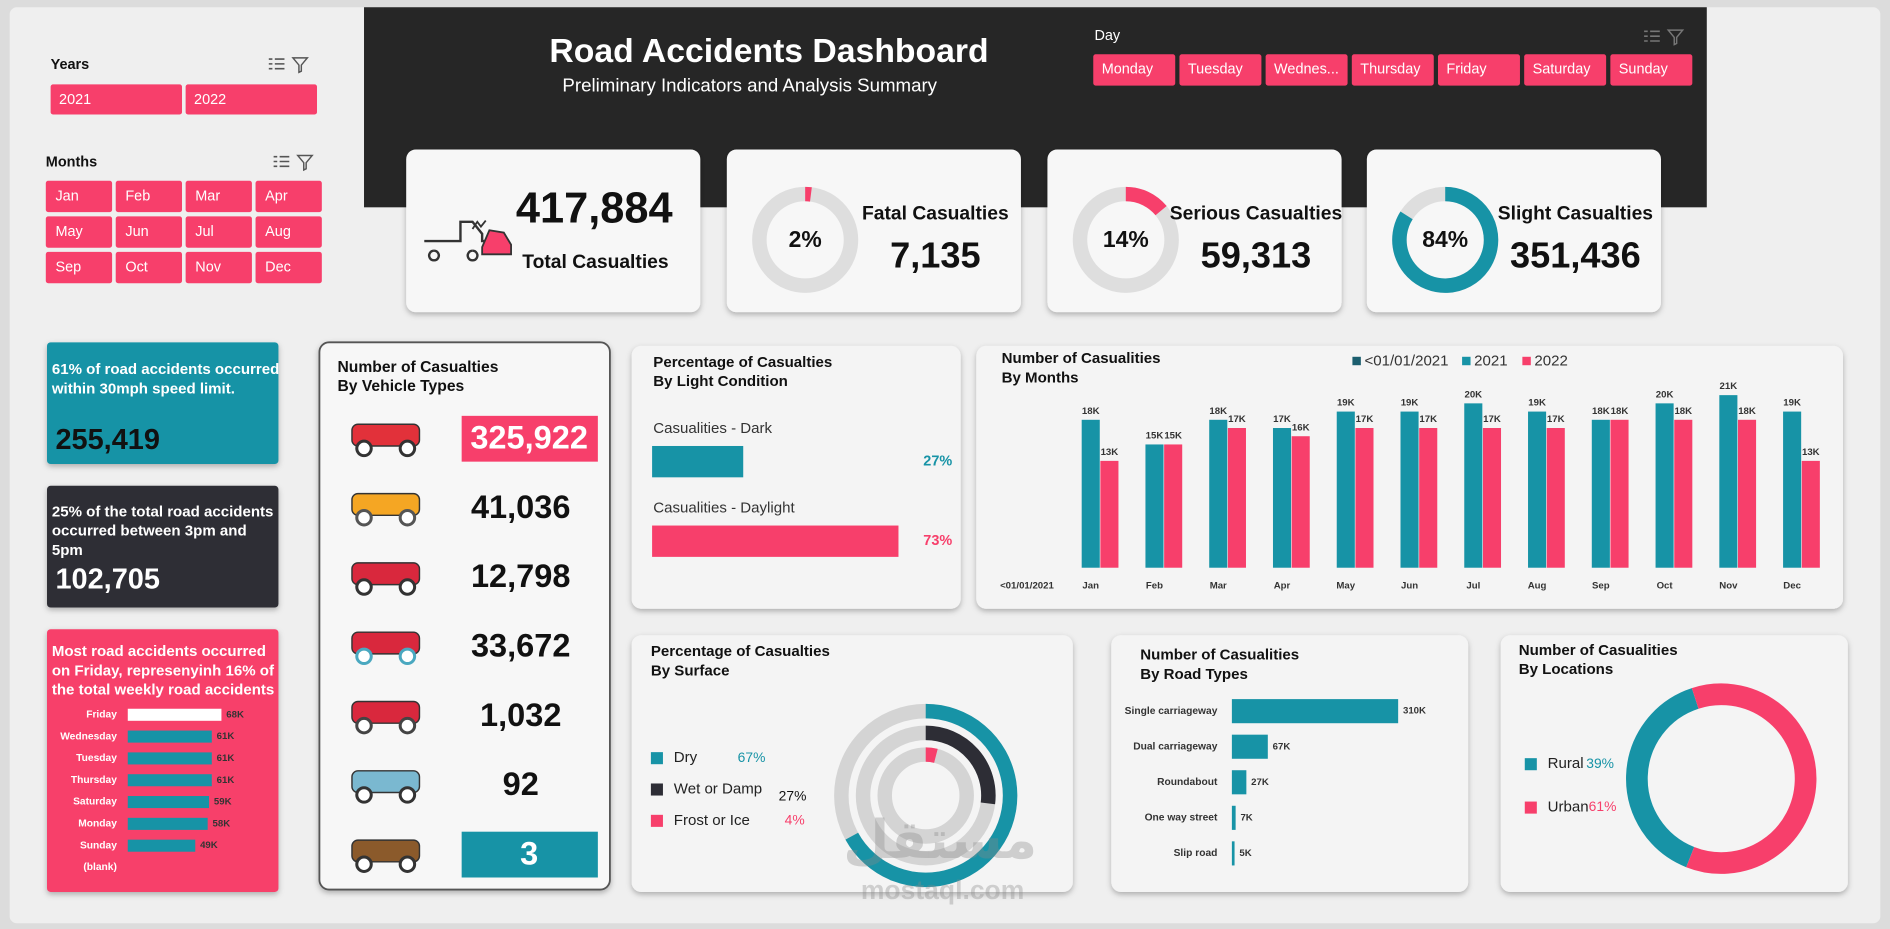  What do you see at coordinates (1187, 782) in the screenshot?
I see `category-label: Roundabout` at bounding box center [1187, 782].